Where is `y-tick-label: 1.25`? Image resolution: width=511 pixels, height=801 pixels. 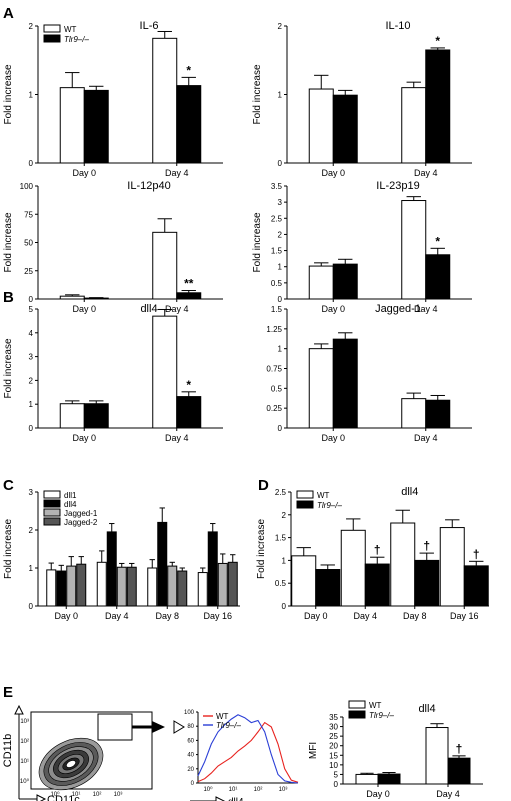
y-tick-label: 1.25 is located at coordinates (274, 329).